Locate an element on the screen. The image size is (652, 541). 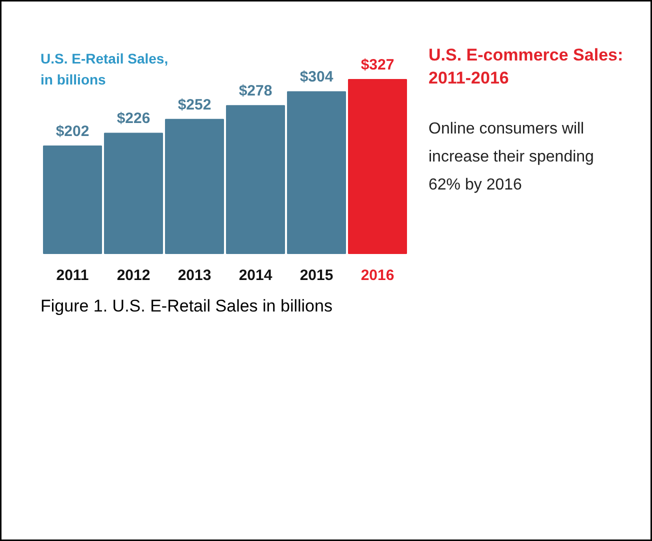
data-label: $252 is located at coordinates (195, 105).